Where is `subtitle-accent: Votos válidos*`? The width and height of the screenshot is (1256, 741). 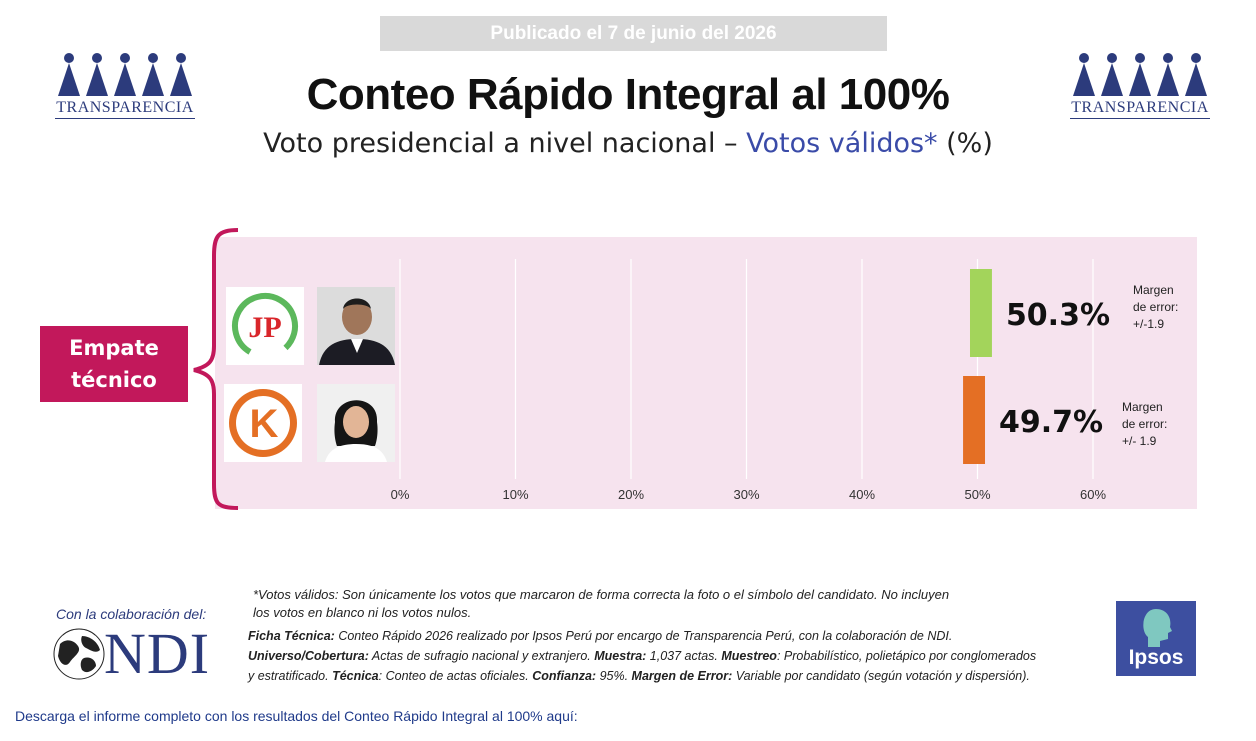
subtitle-accent: Votos válidos* is located at coordinates (842, 143).